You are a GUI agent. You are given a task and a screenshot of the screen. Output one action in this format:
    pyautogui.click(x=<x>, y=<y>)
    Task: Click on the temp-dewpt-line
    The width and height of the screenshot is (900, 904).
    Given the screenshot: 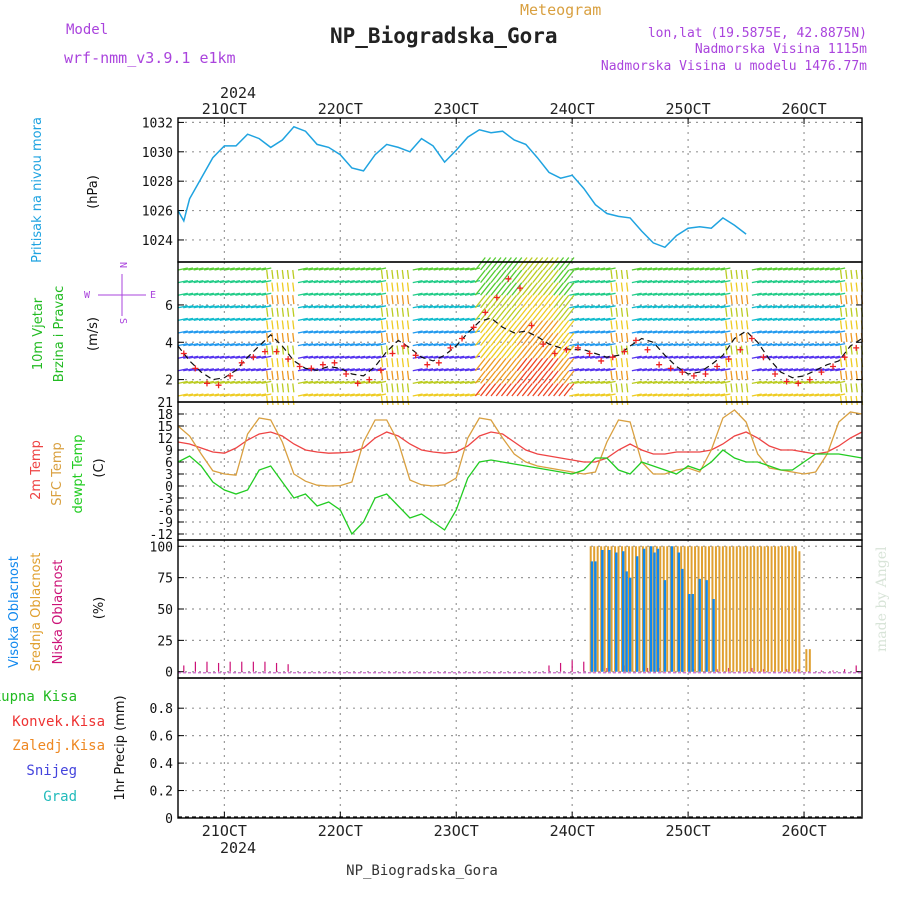 What is the action you would take?
    pyautogui.click(x=520, y=492)
    